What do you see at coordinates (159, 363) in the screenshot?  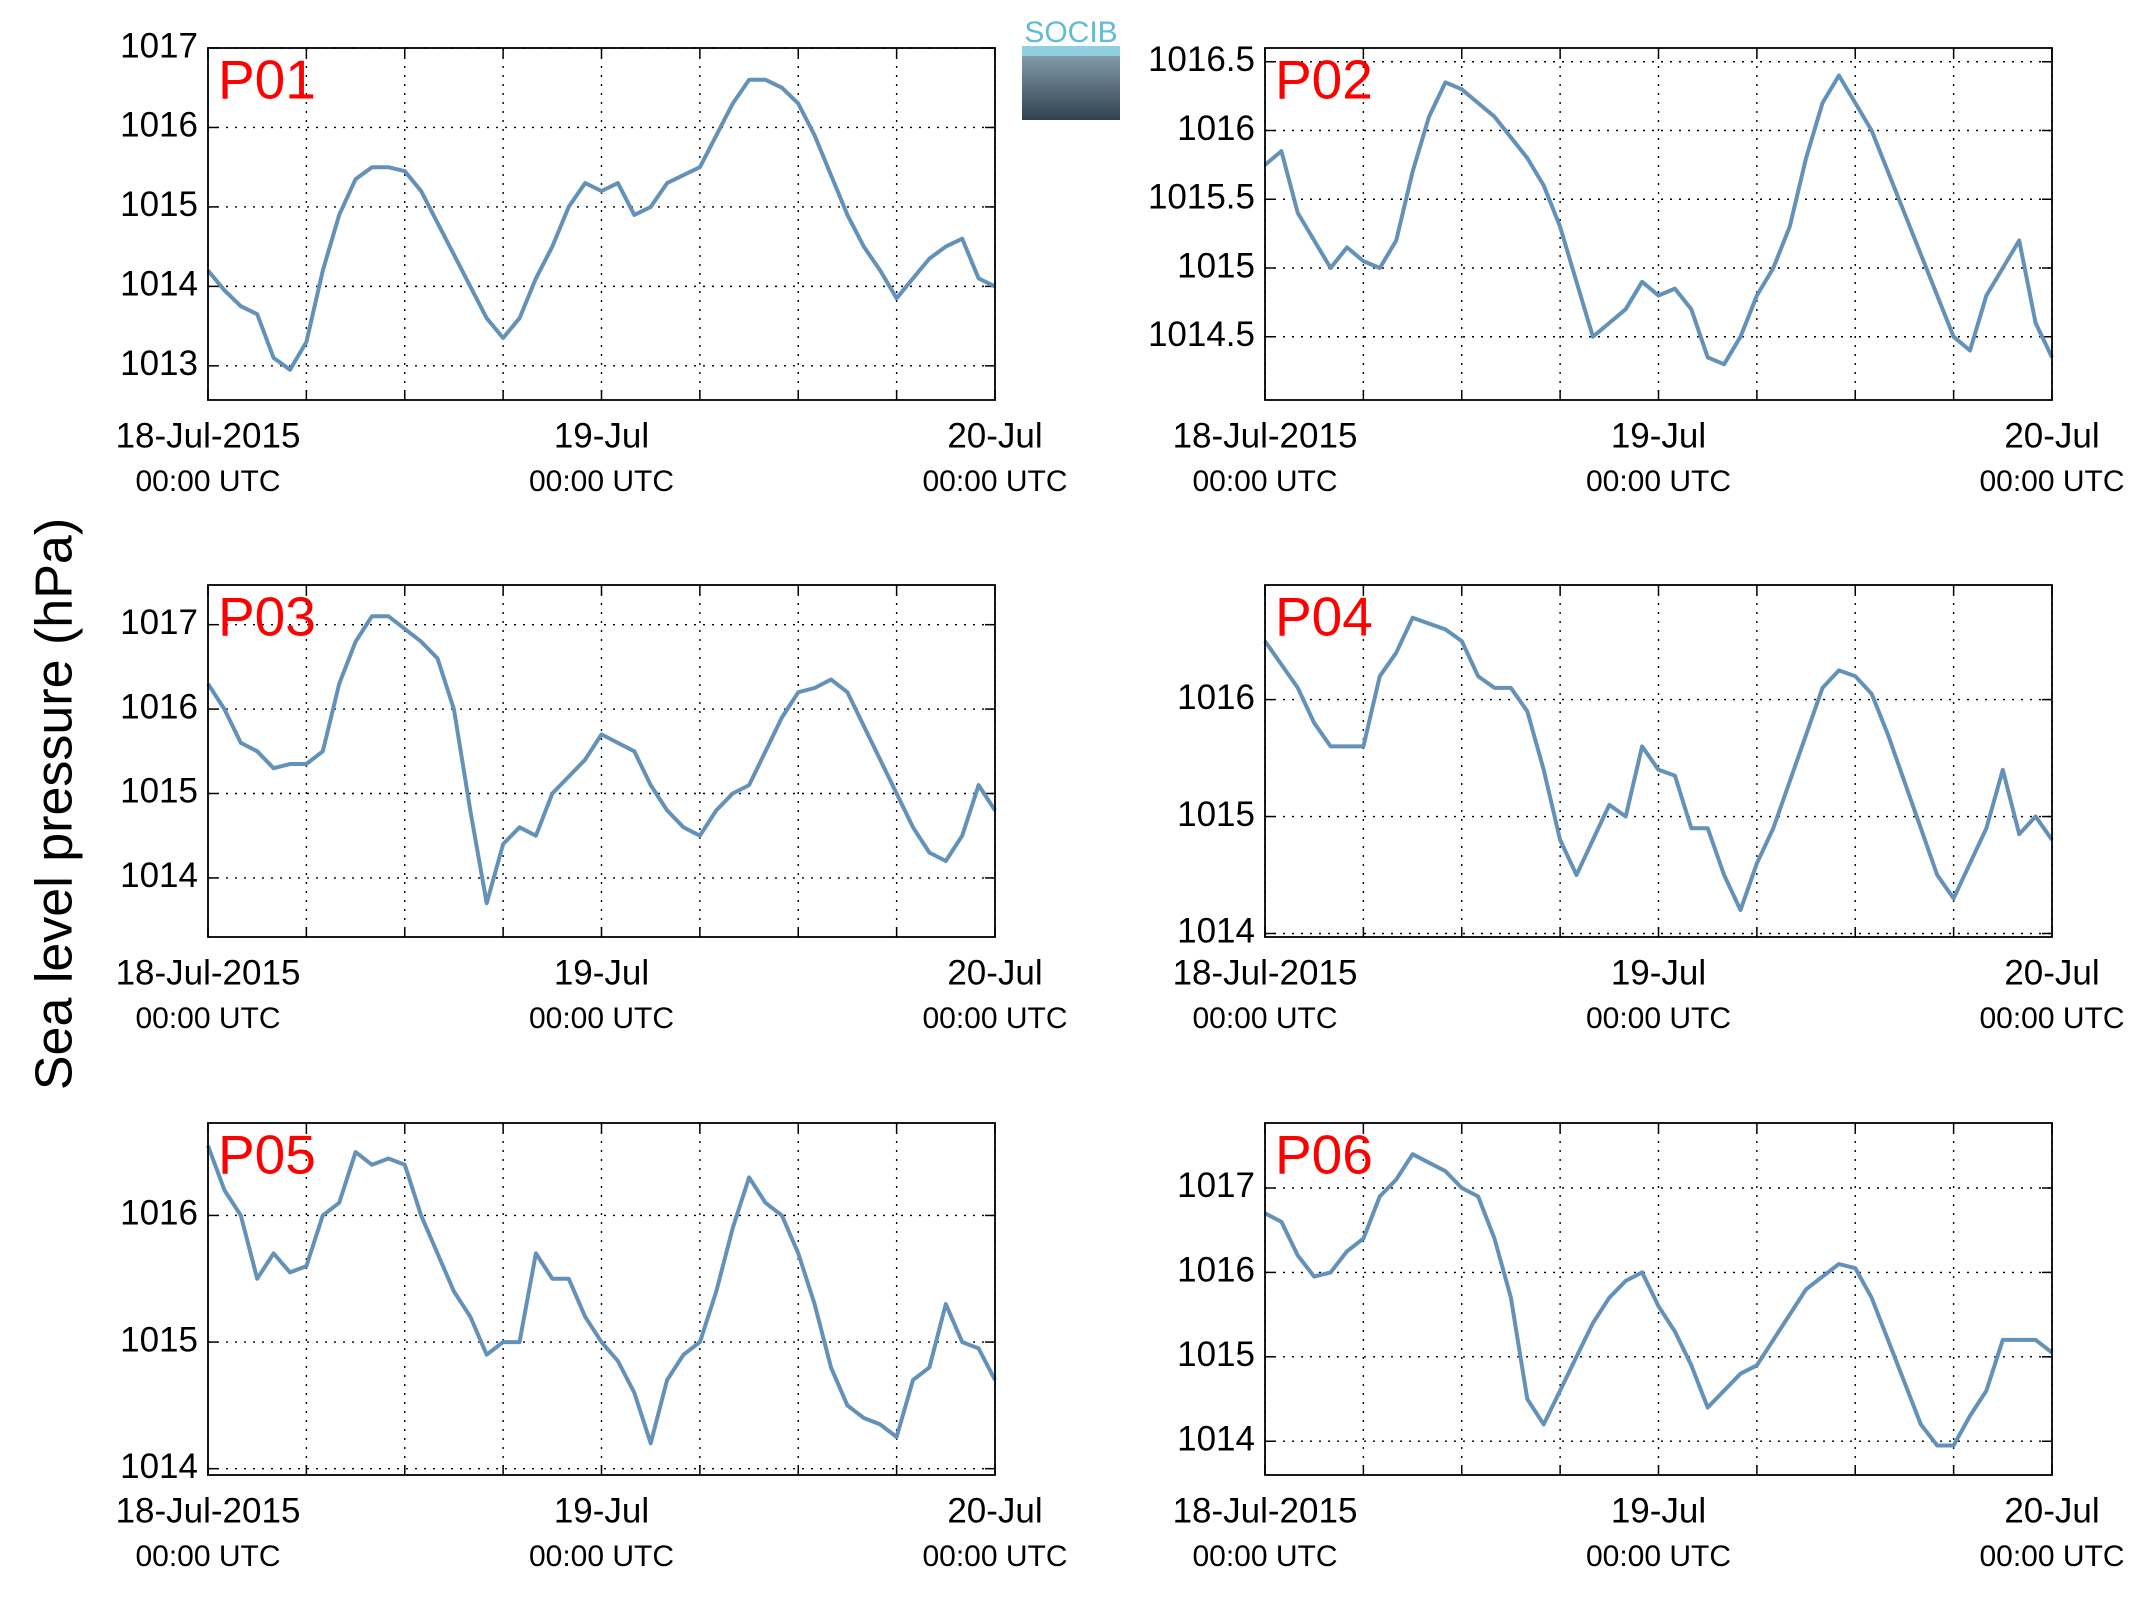 I see `y-tick-label: 1013` at bounding box center [159, 363].